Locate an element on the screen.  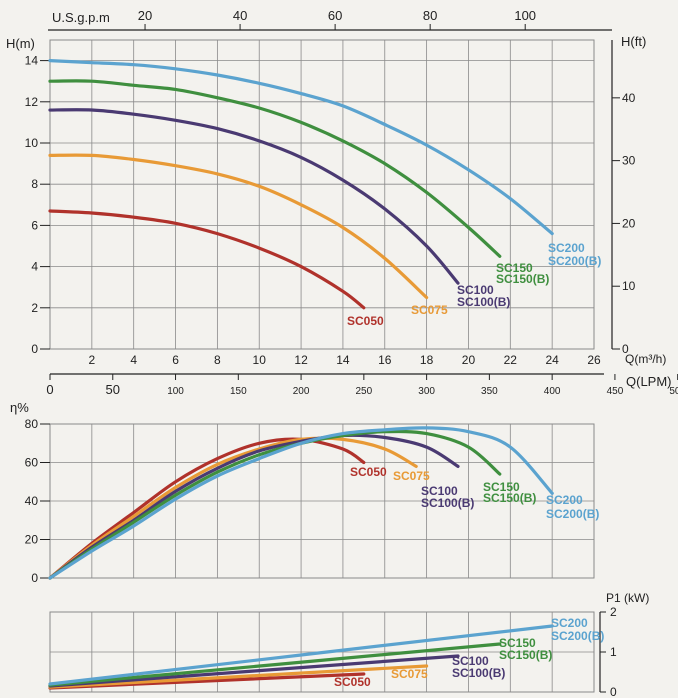
flow-m3h-tick-label: 8 is located at coordinates (217, 360).